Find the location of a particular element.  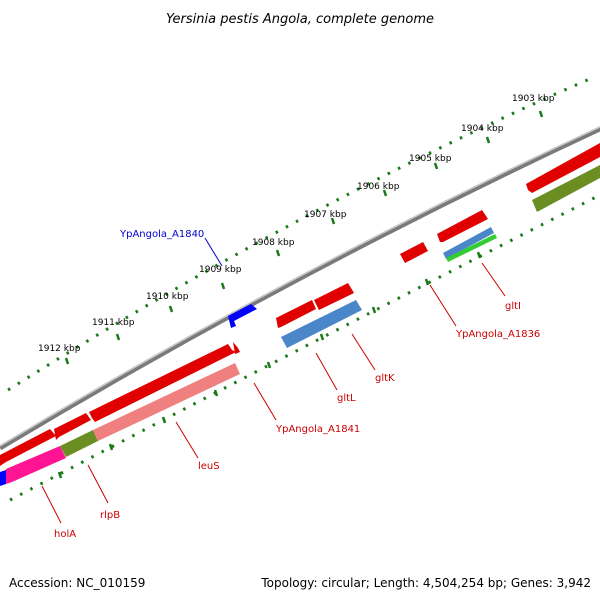

footer-accession: Accession: NC_010159 is located at coordinates (77, 583).